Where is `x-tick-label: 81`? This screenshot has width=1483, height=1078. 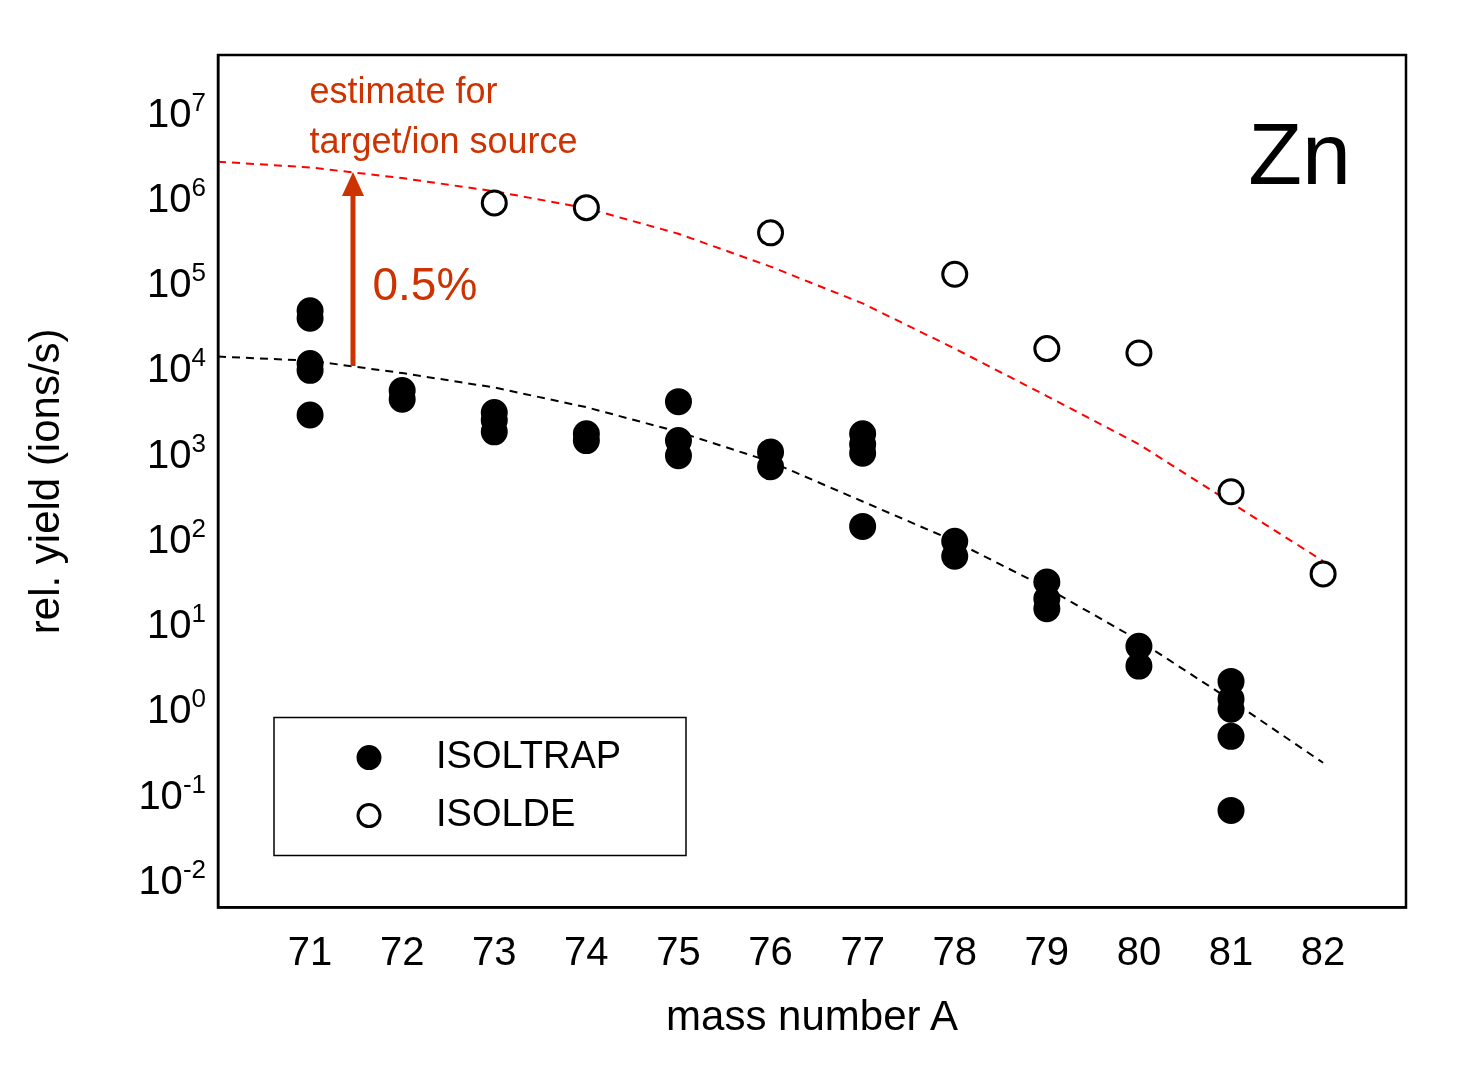 x-tick-label: 81 is located at coordinates (1231, 950).